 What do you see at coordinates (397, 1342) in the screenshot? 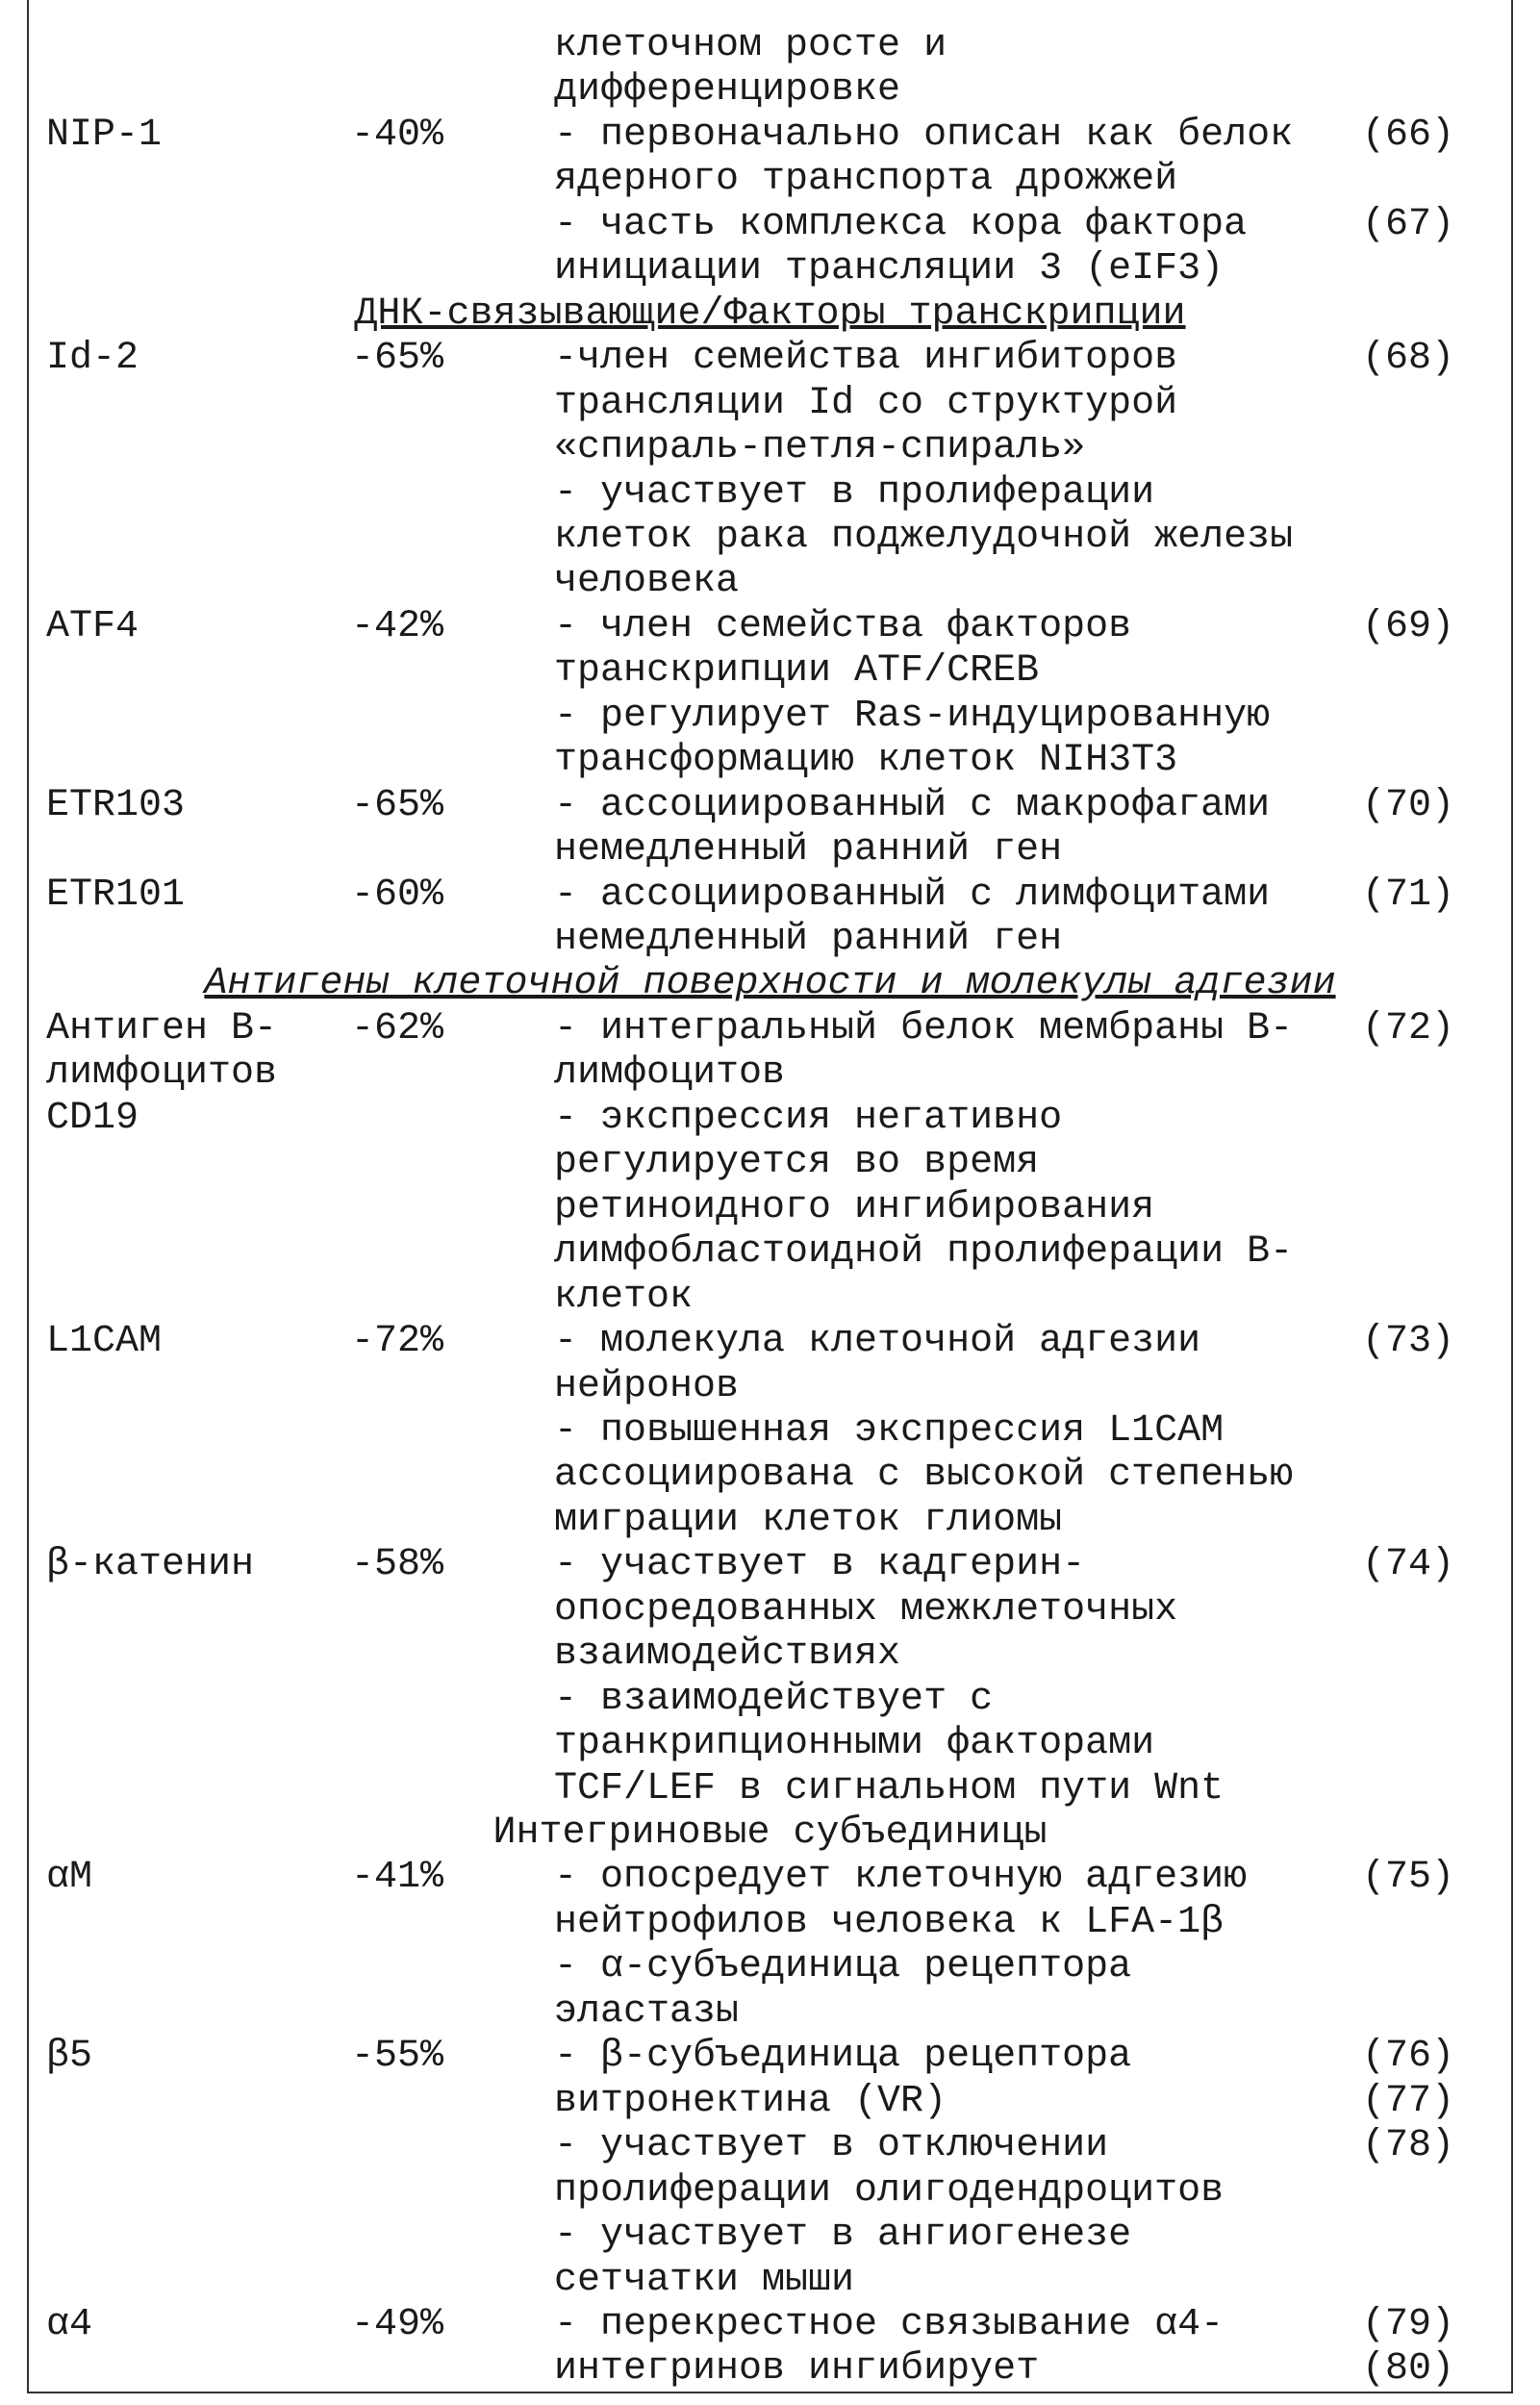
I see `change-value: -72%` at bounding box center [397, 1342].